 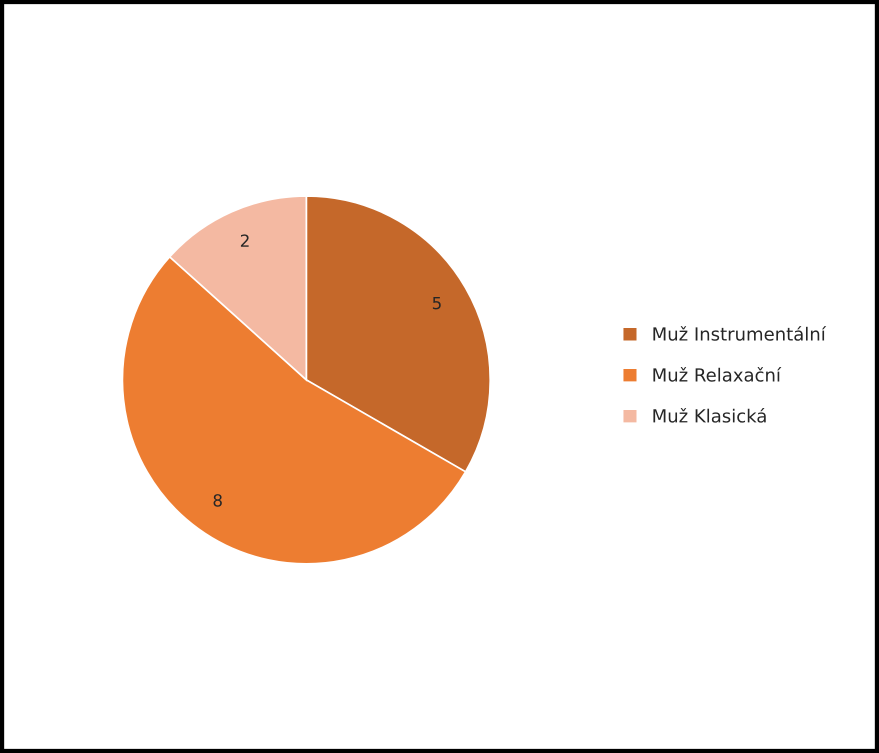 What do you see at coordinates (218, 500) in the screenshot?
I see `data-label: 8` at bounding box center [218, 500].